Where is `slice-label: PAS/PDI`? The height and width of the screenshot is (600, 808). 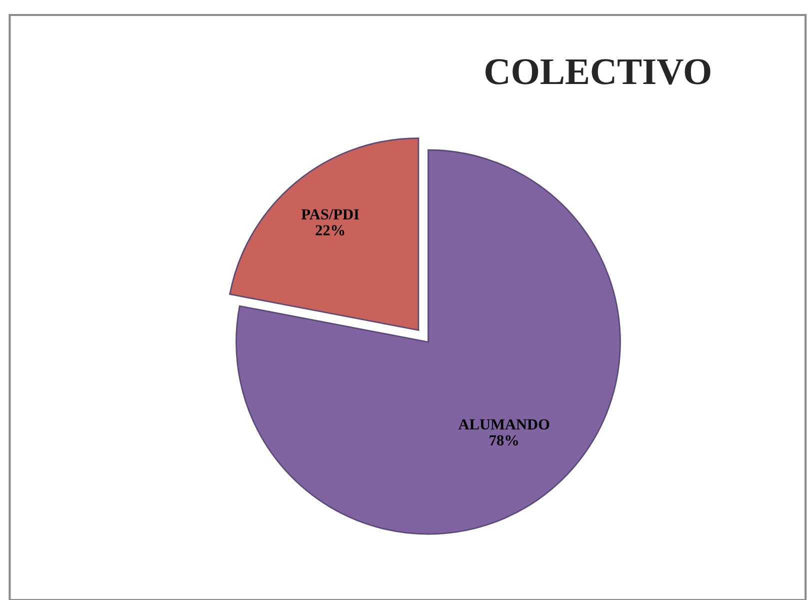
slice-label: PAS/PDI is located at coordinates (330, 214).